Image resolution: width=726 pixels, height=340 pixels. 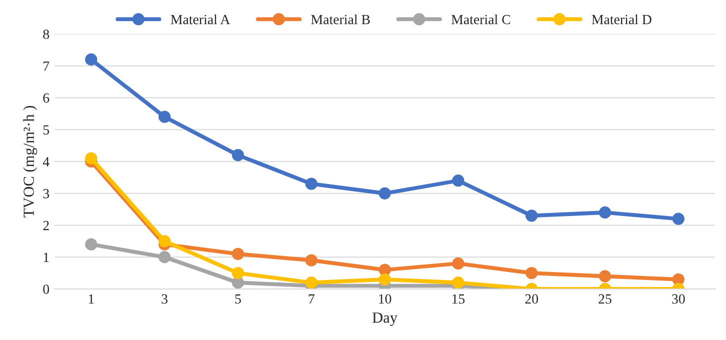 I want to click on legend-label: Material C, so click(x=480, y=19).